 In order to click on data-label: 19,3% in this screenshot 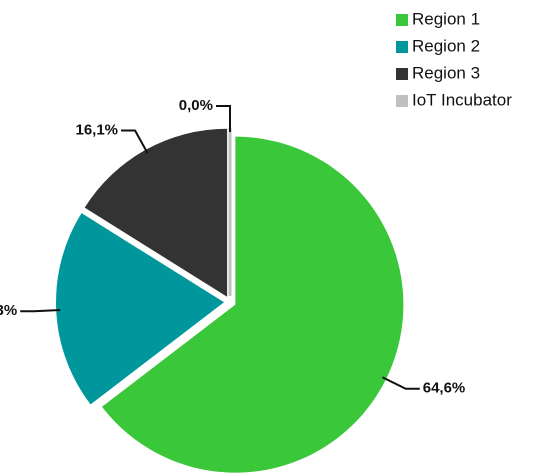, I will do `click(8, 310)`.